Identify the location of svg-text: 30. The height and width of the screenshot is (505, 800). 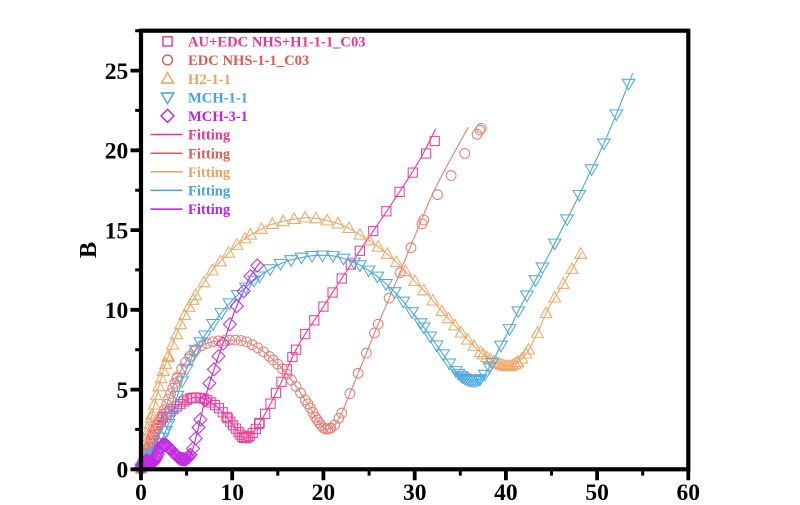
(415, 490).